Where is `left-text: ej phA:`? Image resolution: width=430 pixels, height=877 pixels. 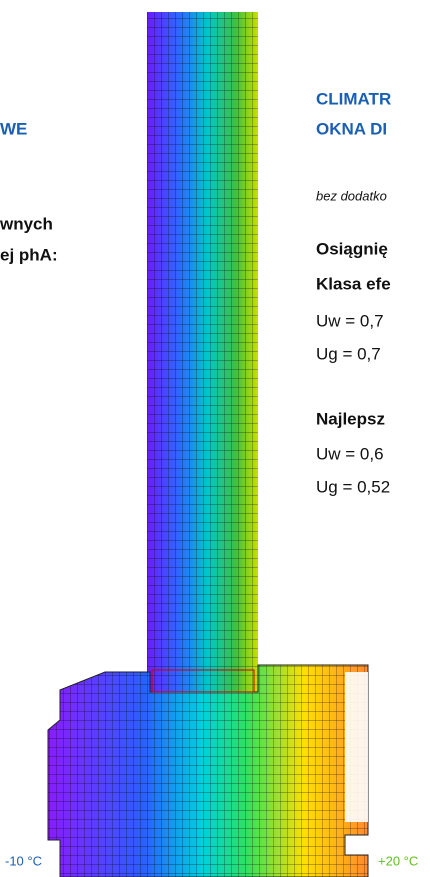 left-text: ej phA: is located at coordinates (29, 254).